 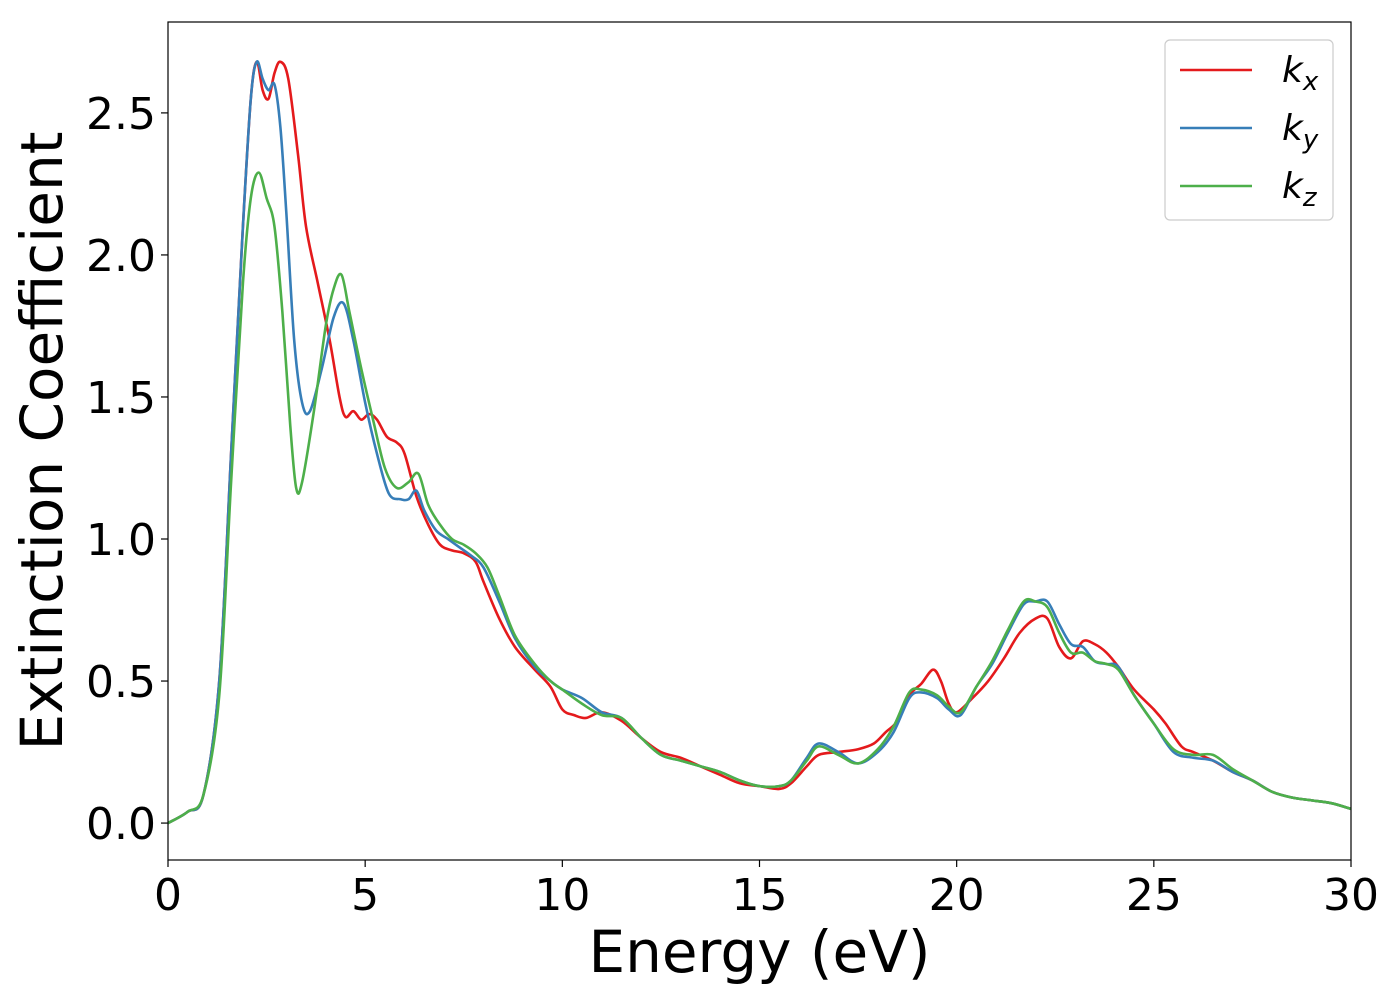 What do you see at coordinates (365, 895) in the screenshot?
I see `x-tick-label: 5` at bounding box center [365, 895].